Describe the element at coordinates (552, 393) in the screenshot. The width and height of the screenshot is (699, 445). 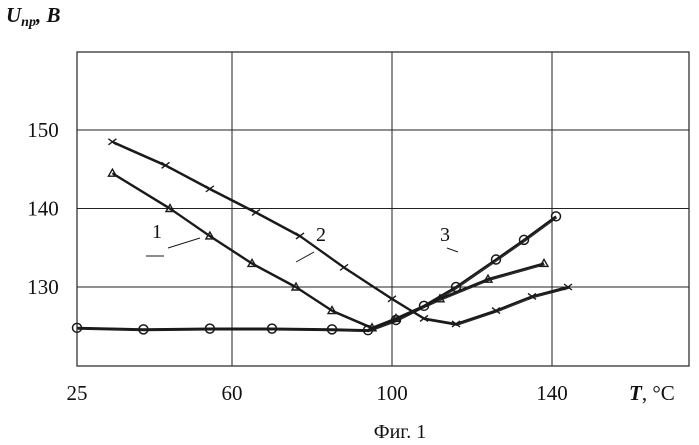
I see `x-tick-label: 140` at that location.